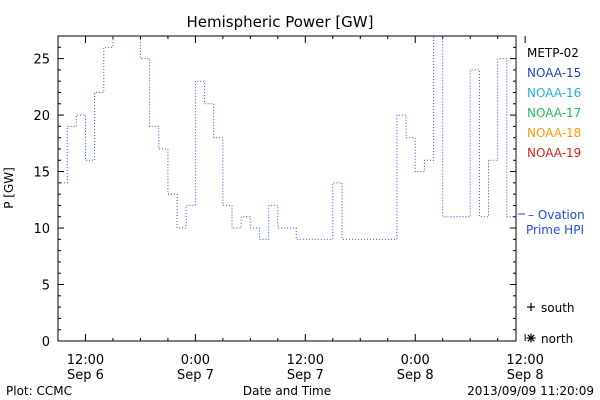  Describe the element at coordinates (554, 93) in the screenshot. I see `legend-noaa-16: NOAA-16` at that location.